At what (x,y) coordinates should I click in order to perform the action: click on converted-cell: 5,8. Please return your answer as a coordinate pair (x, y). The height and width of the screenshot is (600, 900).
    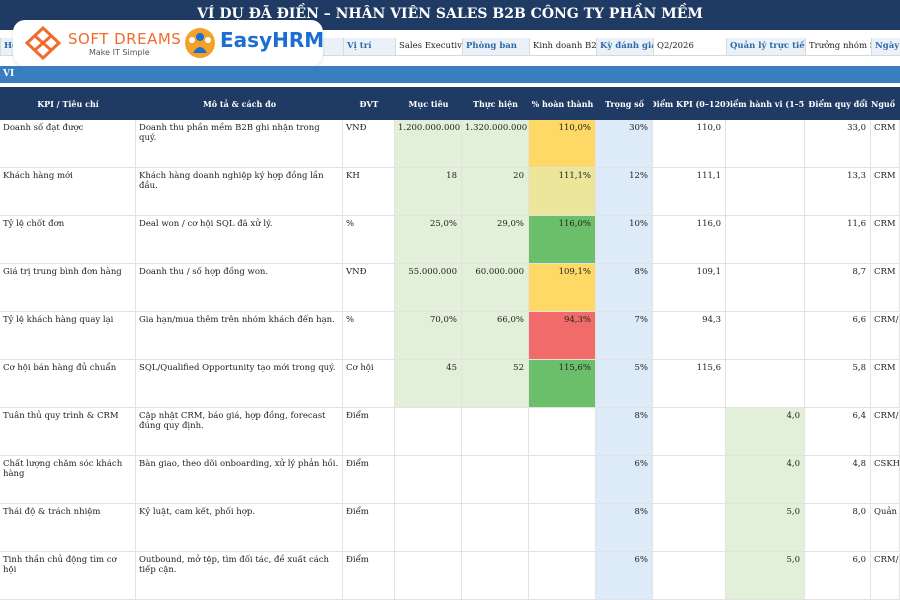
    Looking at the image, I should click on (838, 384).